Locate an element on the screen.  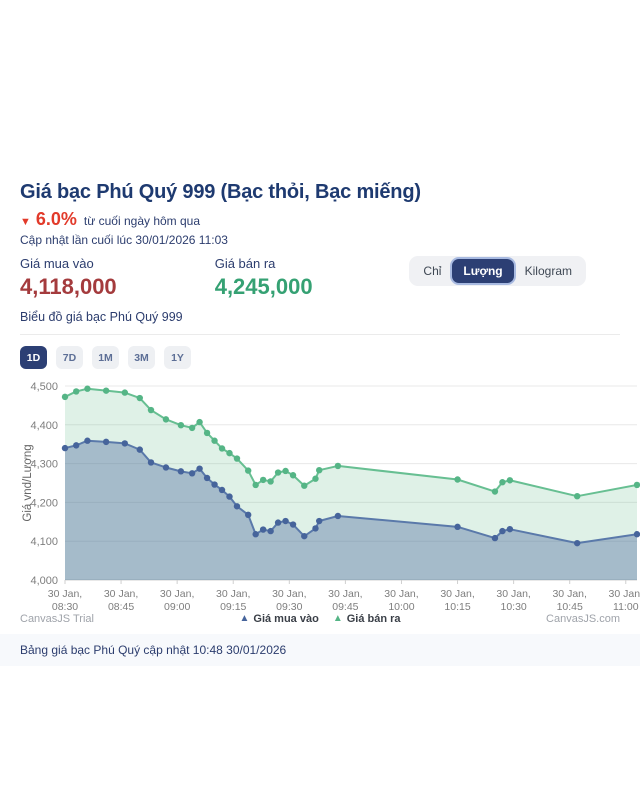
down-arrow-icon: ▼ is located at coordinates (25, 222).